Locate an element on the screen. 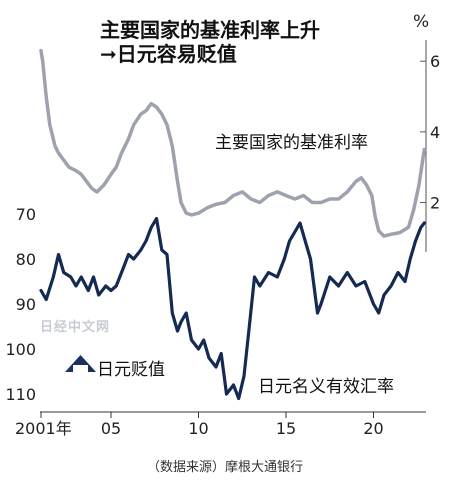  up-arrow-icon is located at coordinates (80, 363).